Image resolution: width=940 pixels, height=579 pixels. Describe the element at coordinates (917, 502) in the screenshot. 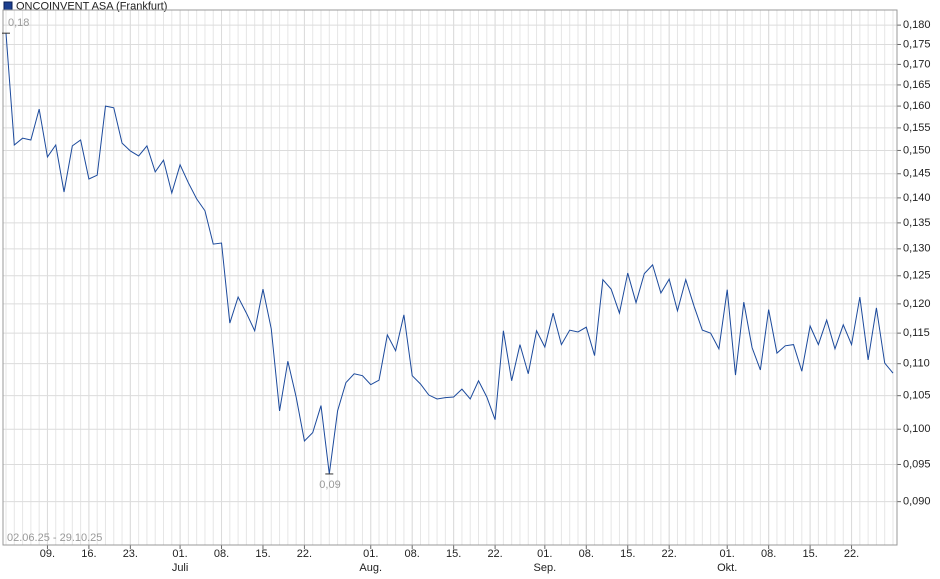

I see `y-tick-label: 0,090` at that location.